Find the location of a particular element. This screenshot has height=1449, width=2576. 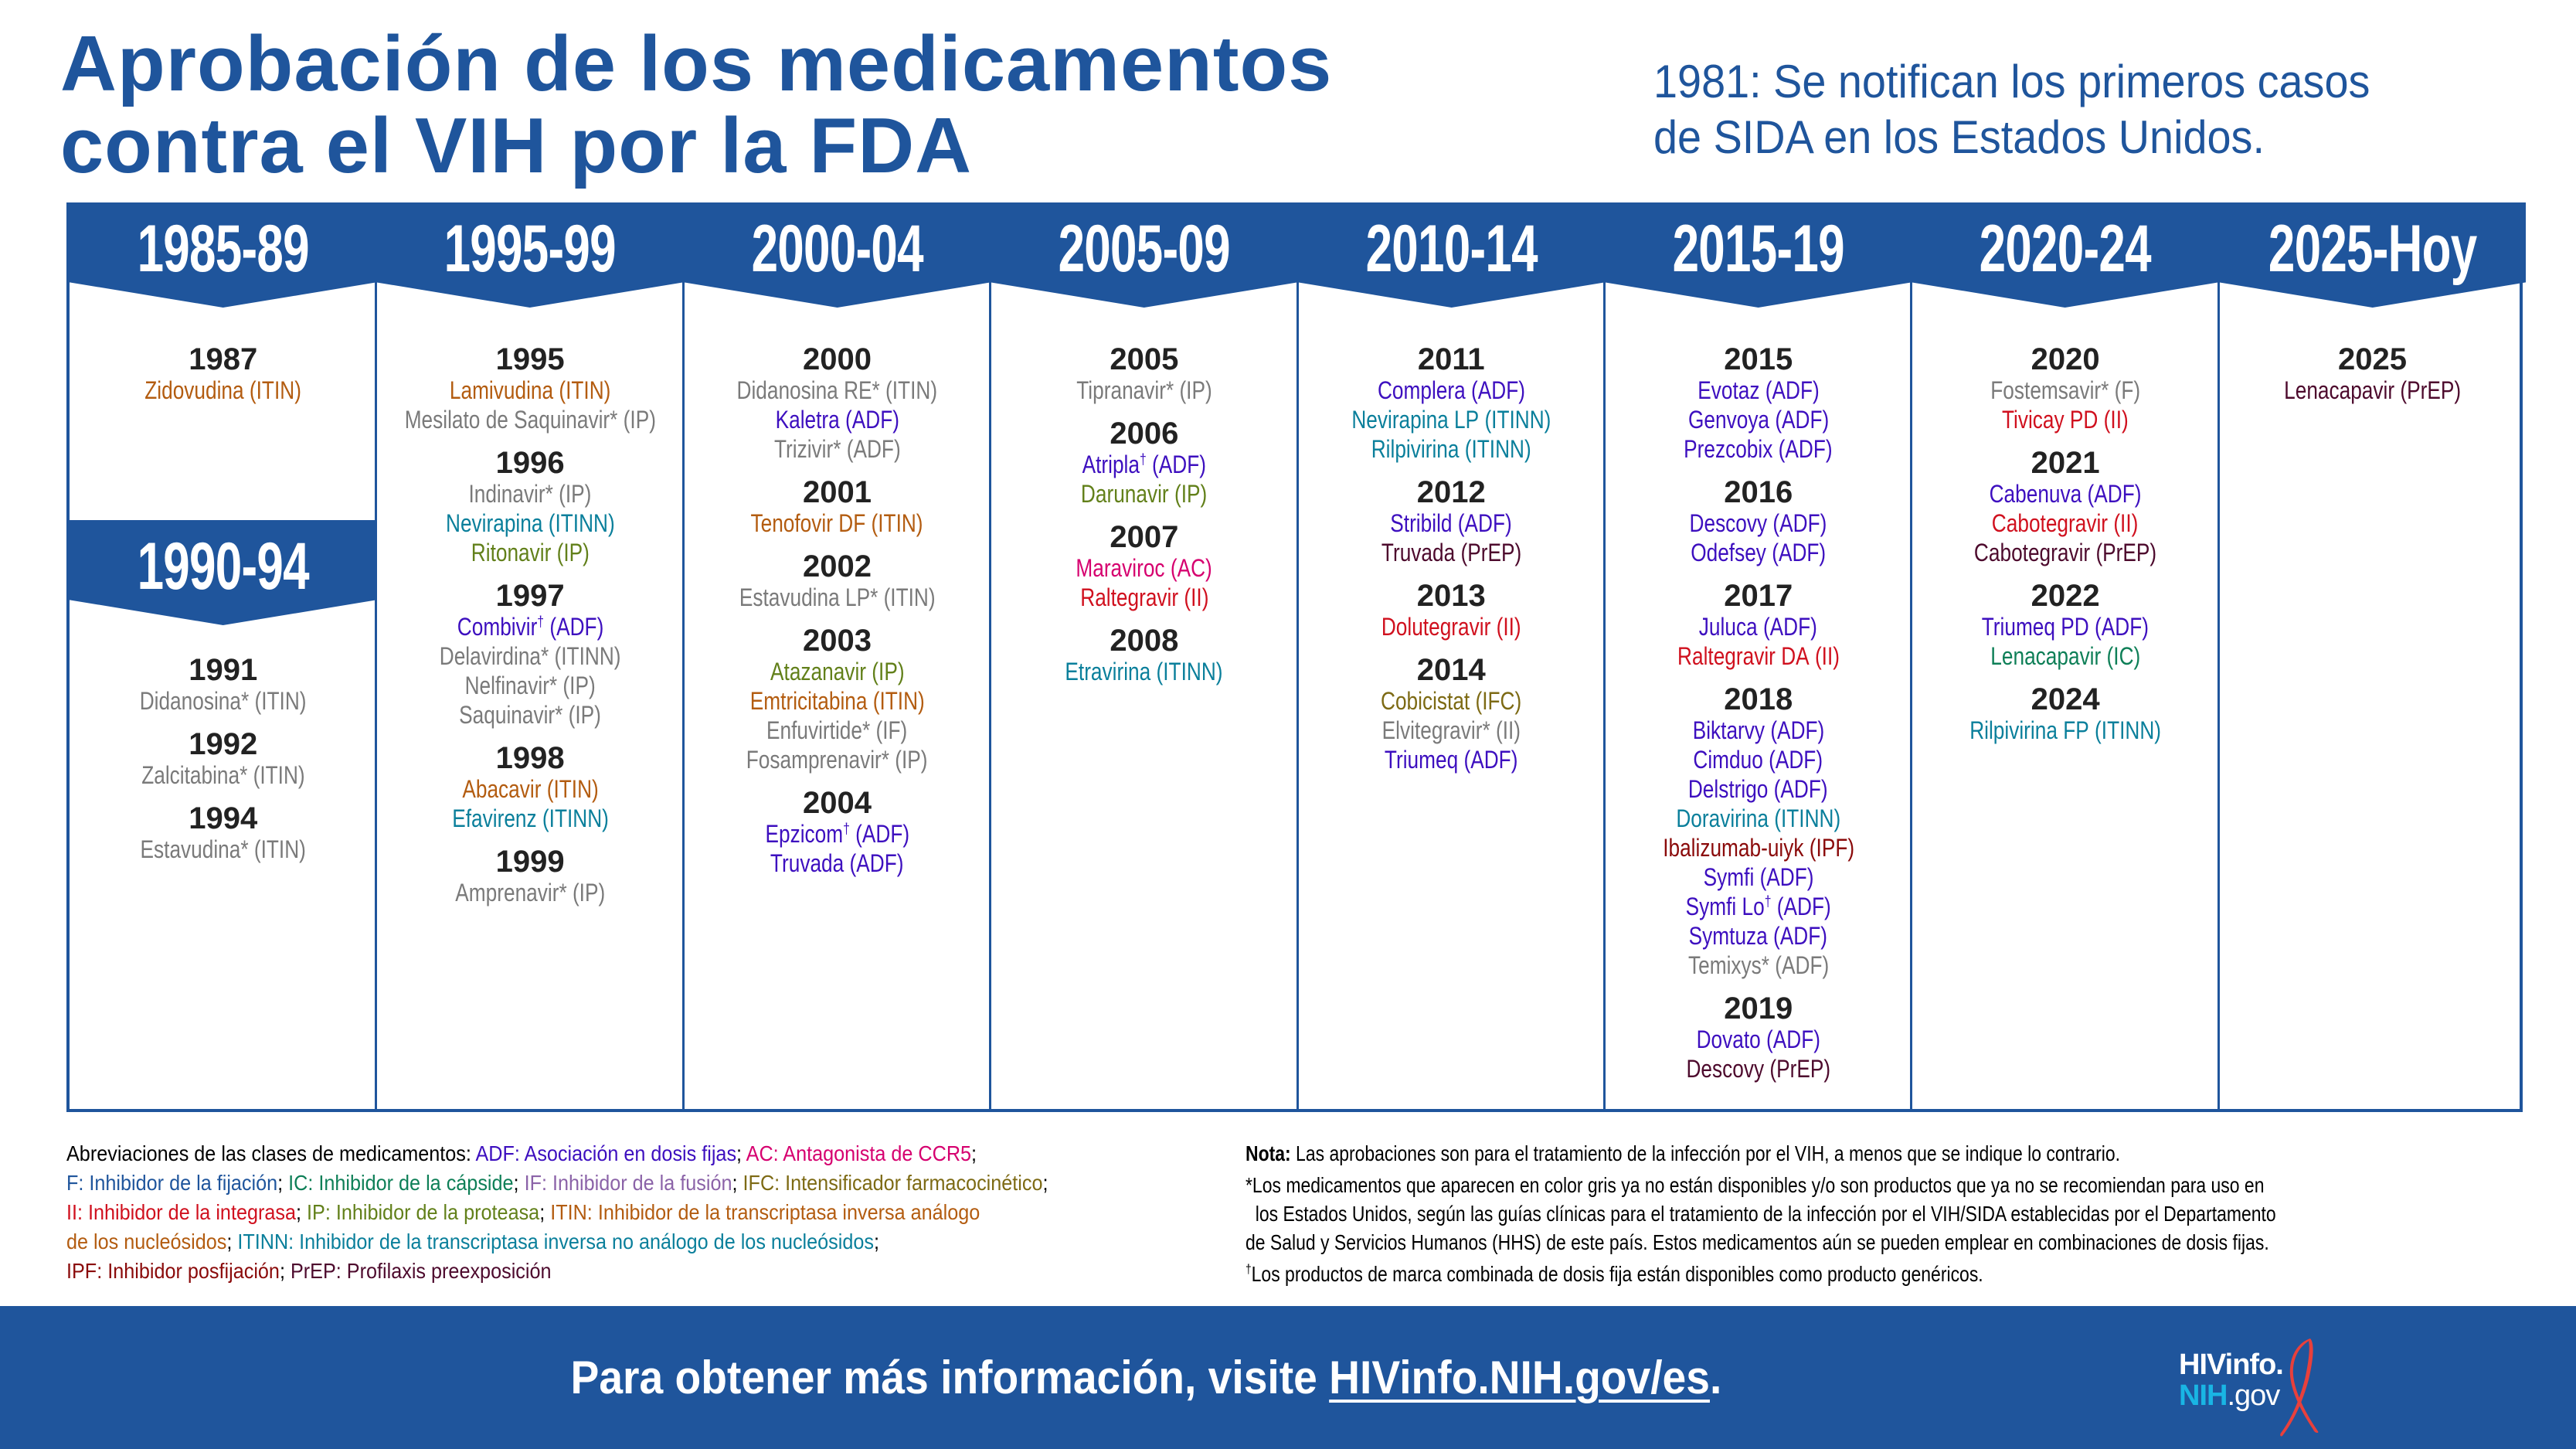

hivinfo-link: HIVinfo.NIH.gov/es is located at coordinates (1519, 1377).